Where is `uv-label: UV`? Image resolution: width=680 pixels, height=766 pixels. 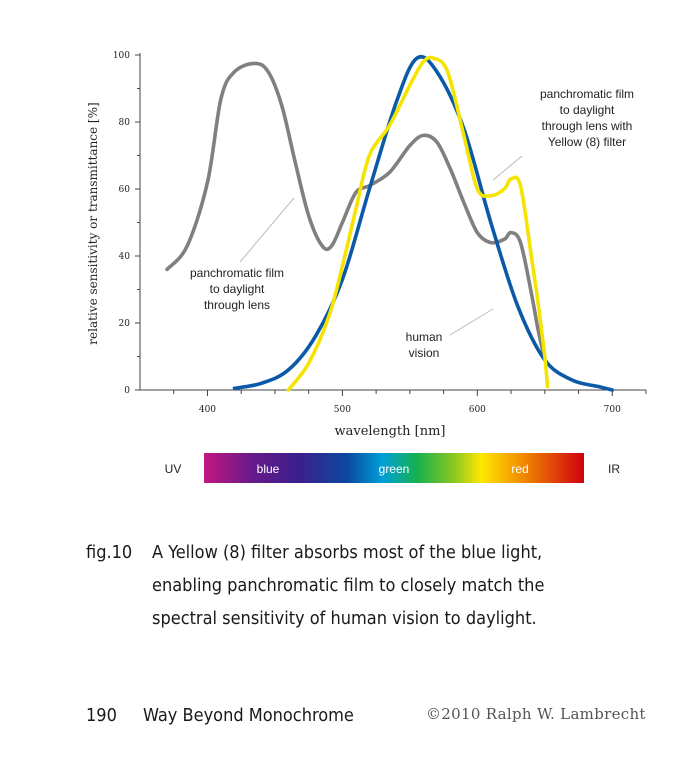 uv-label: UV is located at coordinates (173, 469).